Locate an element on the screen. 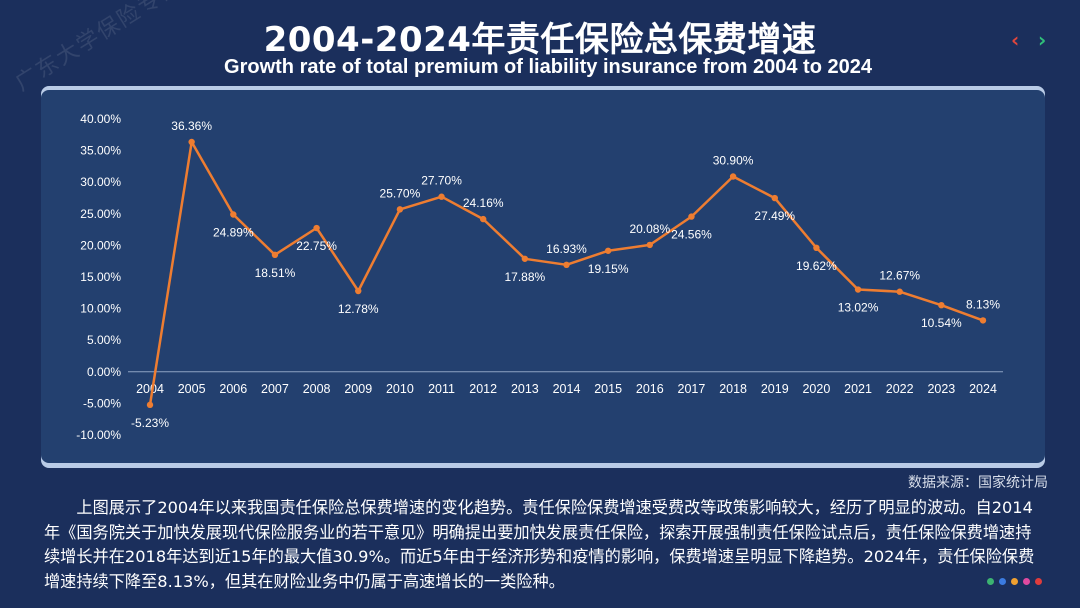 The height and width of the screenshot is (608, 1080). x-tick-label: 2011 is located at coordinates (441, 389).